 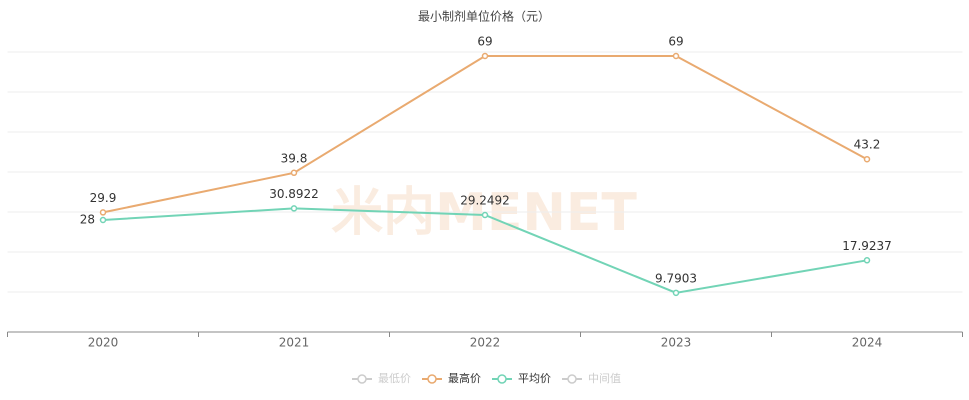 I want to click on data-label: 9.7903, so click(x=676, y=278).